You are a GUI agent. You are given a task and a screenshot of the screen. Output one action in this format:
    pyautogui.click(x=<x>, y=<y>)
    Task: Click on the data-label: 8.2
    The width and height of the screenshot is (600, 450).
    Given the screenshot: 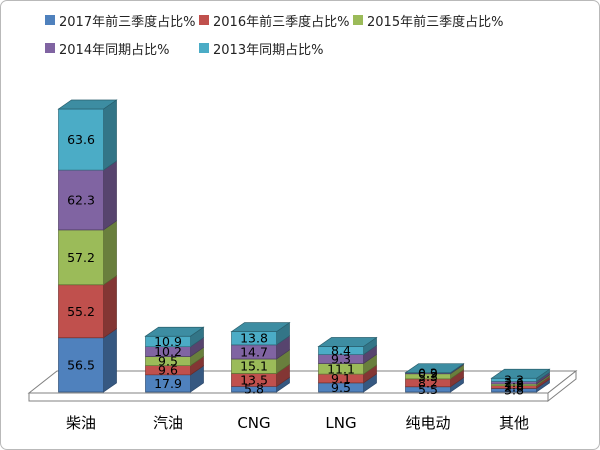 What is the action you would take?
    pyautogui.click(x=428, y=382)
    